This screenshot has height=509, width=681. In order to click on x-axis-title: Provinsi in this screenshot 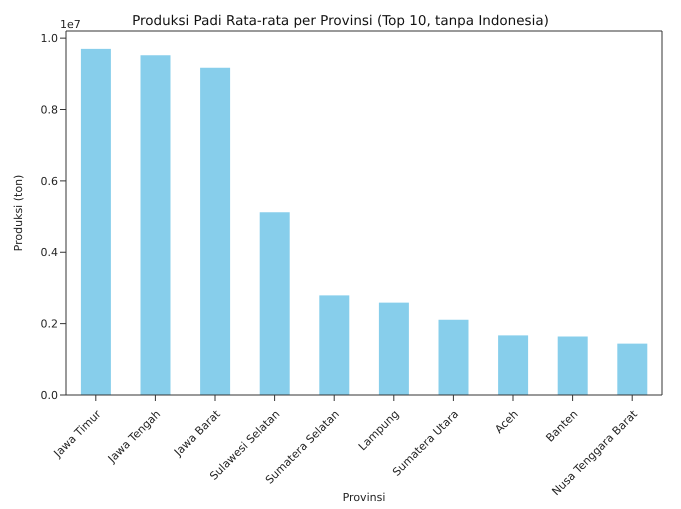, I will do `click(364, 497)`.